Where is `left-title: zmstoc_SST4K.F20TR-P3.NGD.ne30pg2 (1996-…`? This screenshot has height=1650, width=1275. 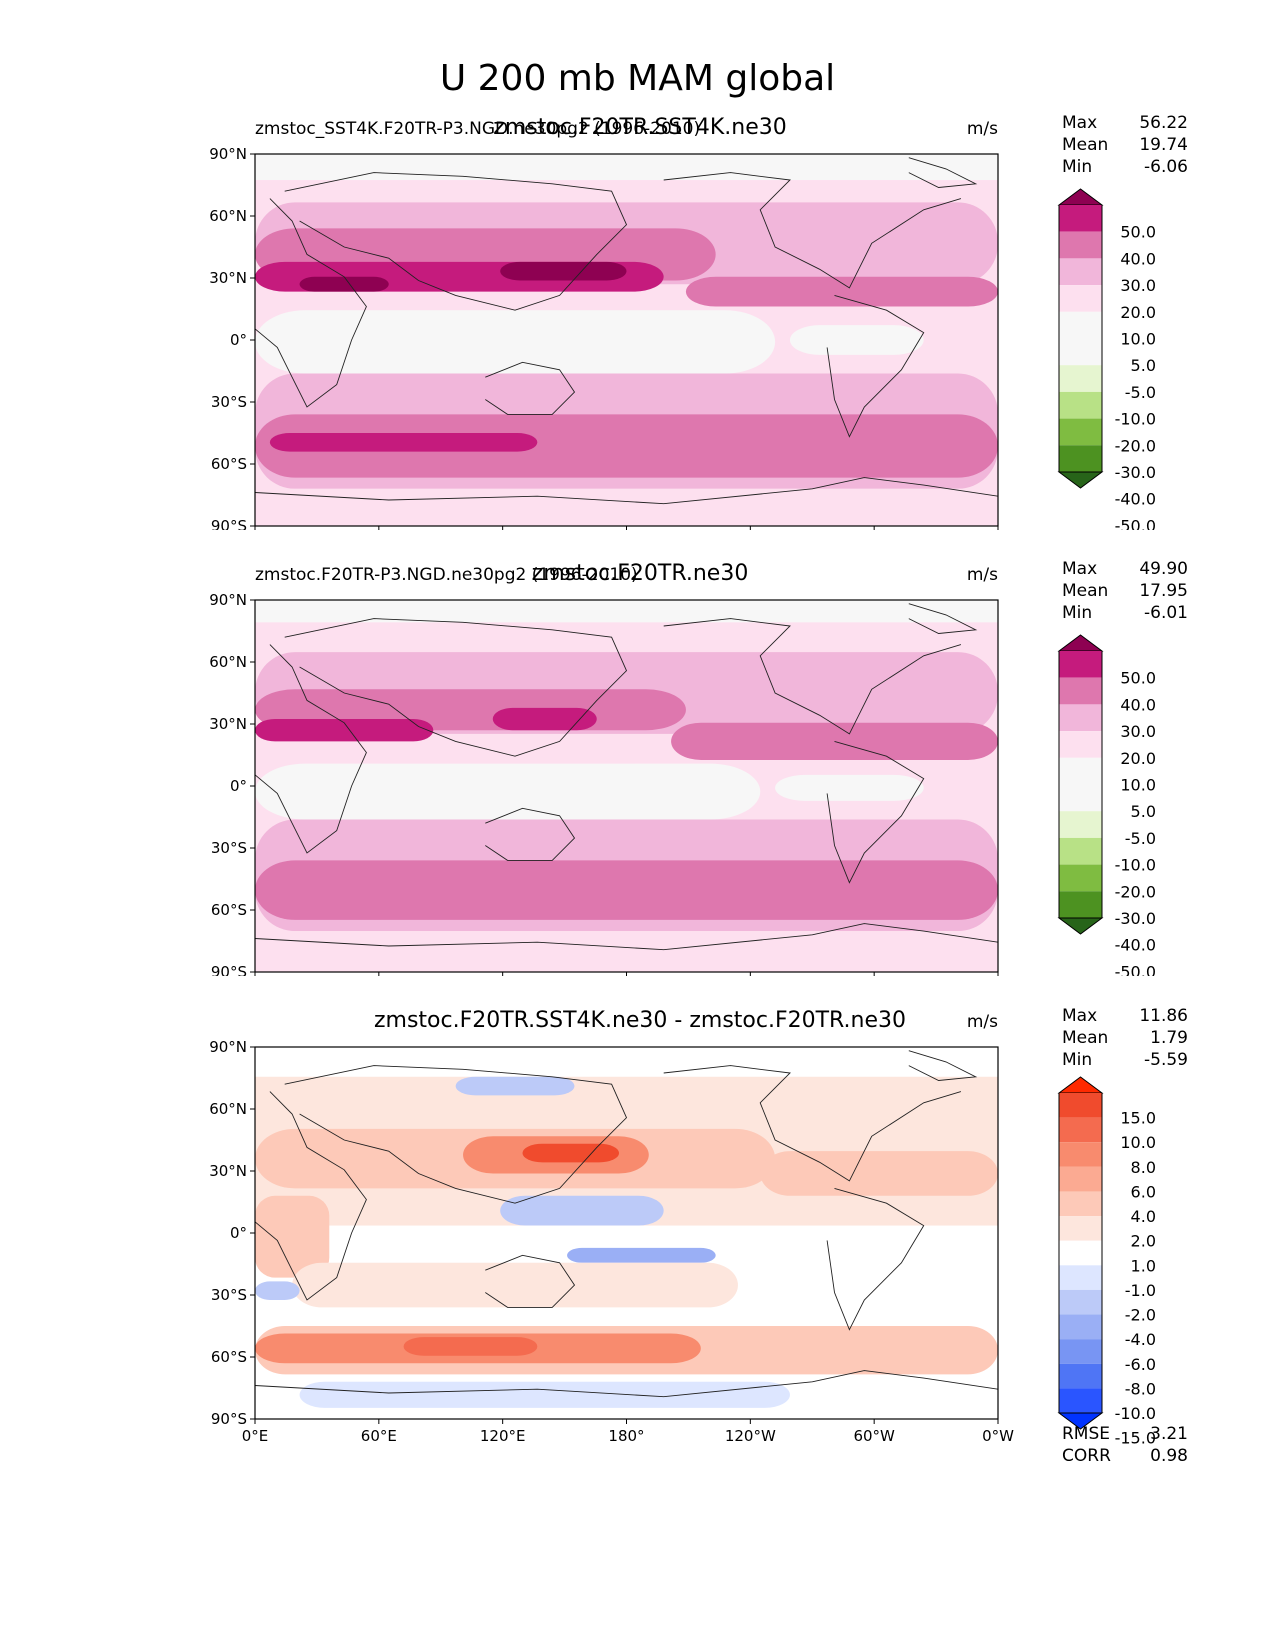 left-title: zmstoc_SST4K.F20TR-P3.NGD.ne30pg2 (1996-… is located at coordinates (477, 129).